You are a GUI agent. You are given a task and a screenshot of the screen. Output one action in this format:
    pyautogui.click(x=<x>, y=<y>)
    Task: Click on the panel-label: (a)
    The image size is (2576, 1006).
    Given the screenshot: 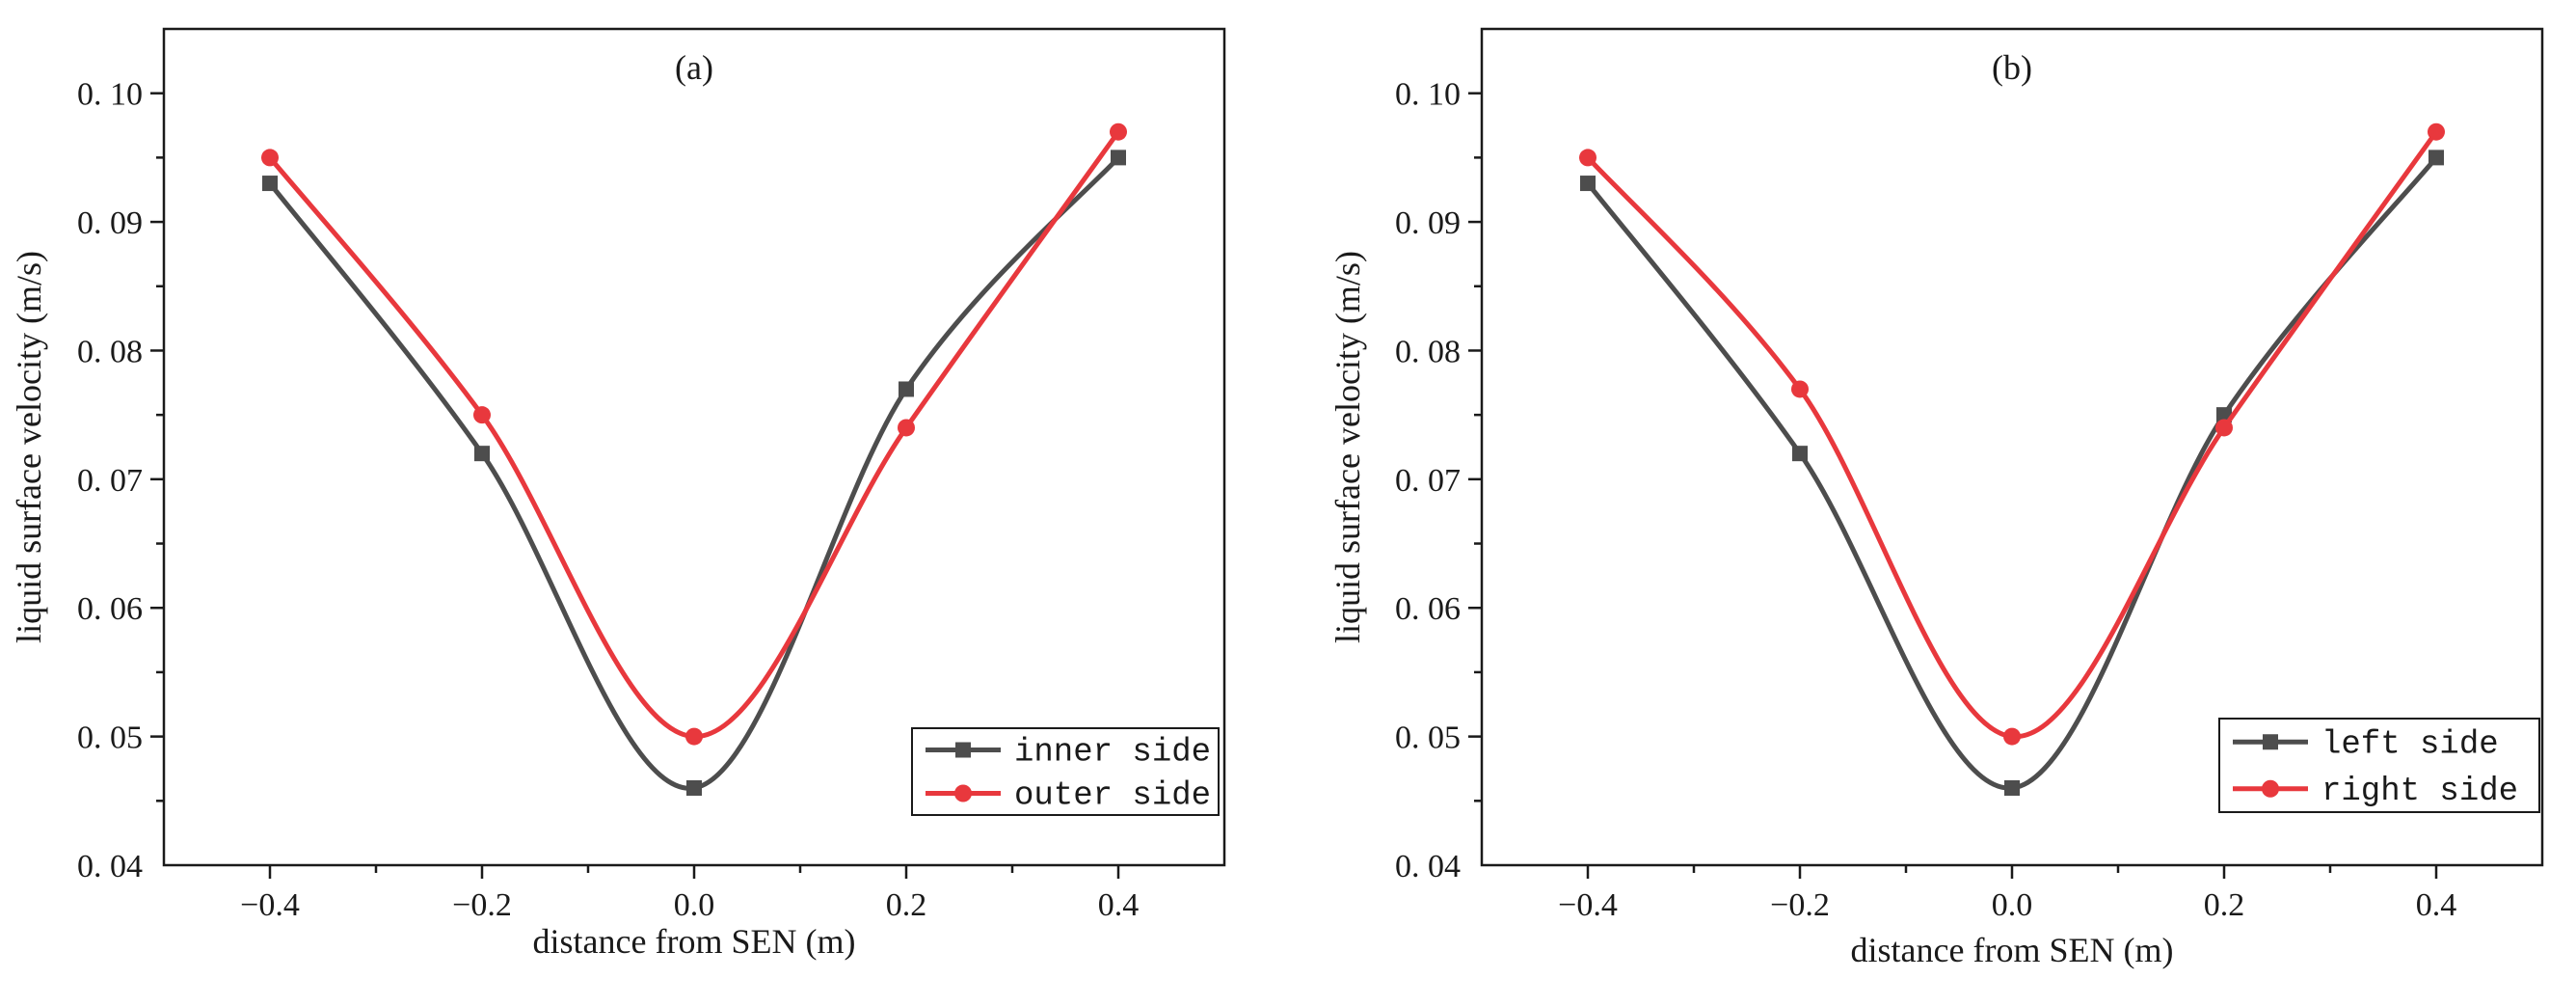 What is the action you would take?
    pyautogui.click(x=694, y=67)
    